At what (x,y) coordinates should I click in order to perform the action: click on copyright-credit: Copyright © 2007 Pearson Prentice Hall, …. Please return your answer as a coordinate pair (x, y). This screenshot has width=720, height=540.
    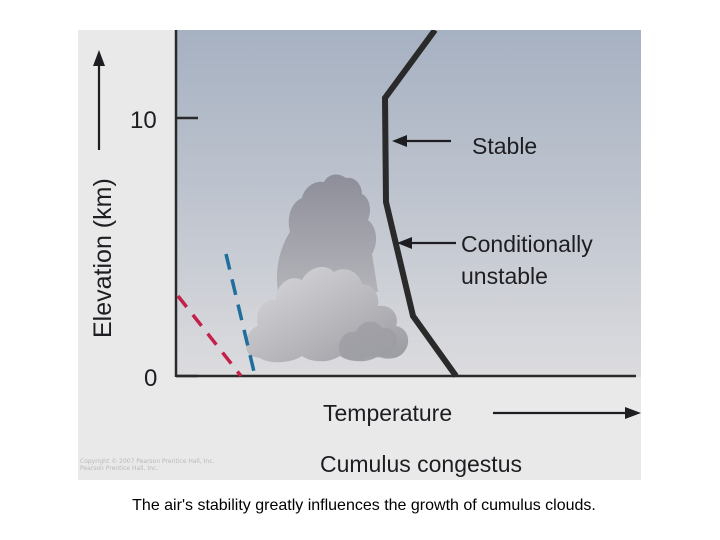
    Looking at the image, I should click on (147, 465).